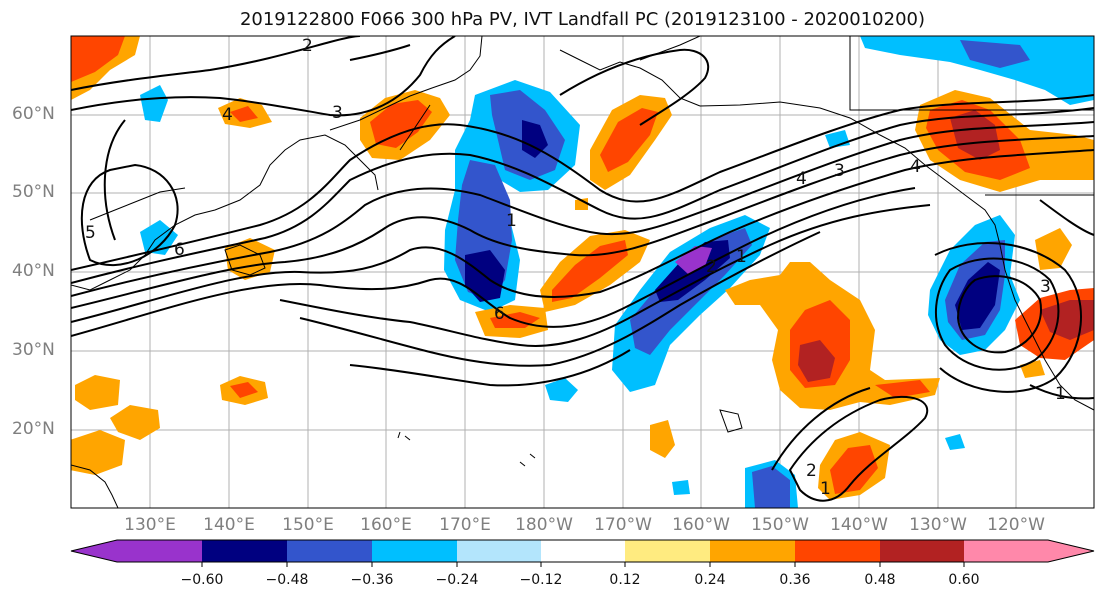 This screenshot has height=601, width=1105. I want to click on lon-label: 150°E, so click(308, 525).